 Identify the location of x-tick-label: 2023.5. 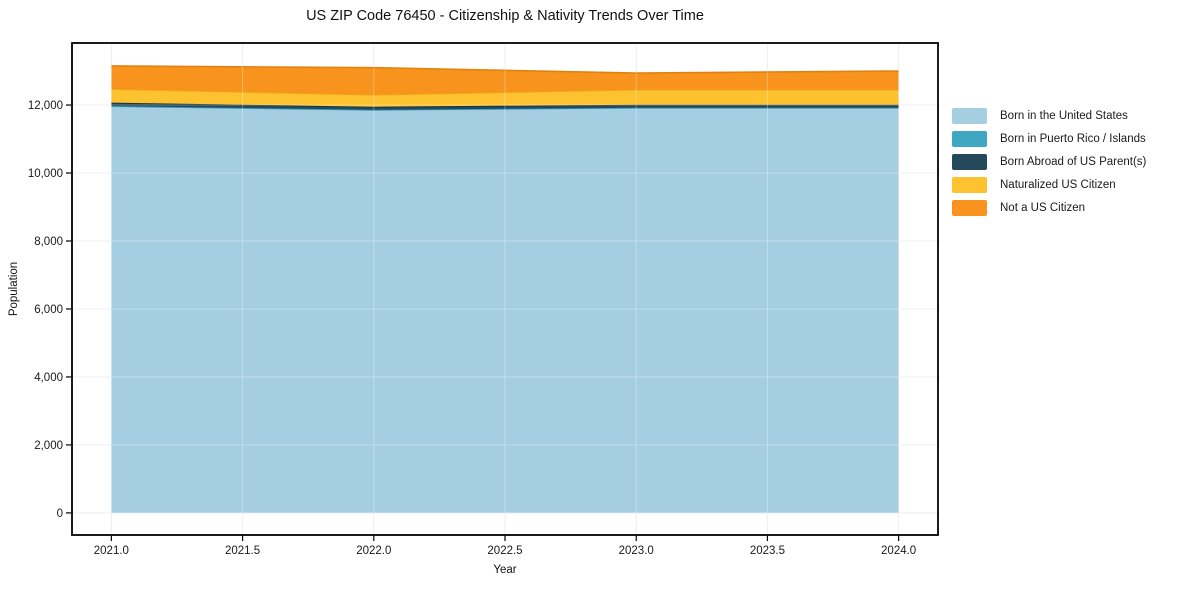
(767, 551).